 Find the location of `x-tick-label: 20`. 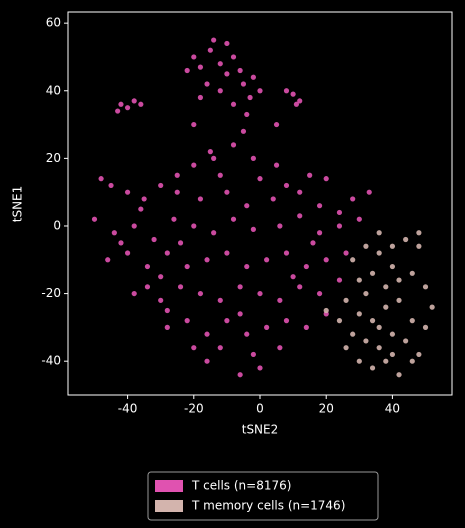

x-tick-label: 20 is located at coordinates (326, 409).